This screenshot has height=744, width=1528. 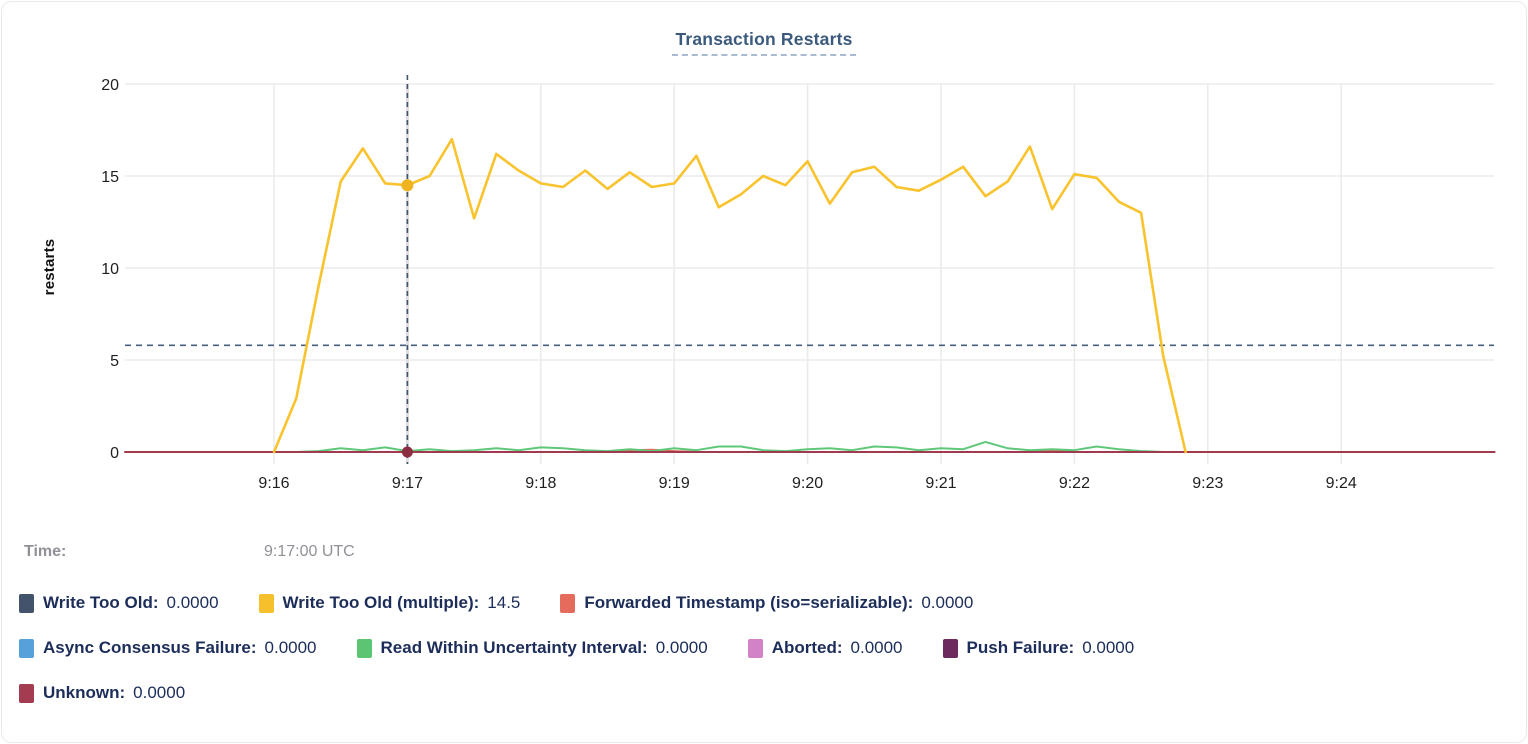 What do you see at coordinates (504, 602) in the screenshot?
I see `legend-value: 14.5` at bounding box center [504, 602].